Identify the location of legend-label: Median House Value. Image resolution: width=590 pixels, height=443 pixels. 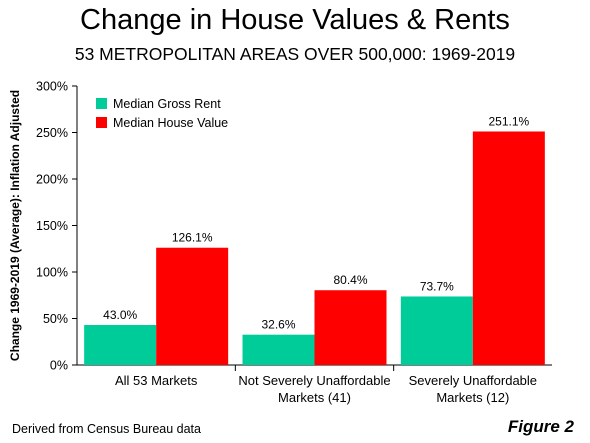
(170, 123).